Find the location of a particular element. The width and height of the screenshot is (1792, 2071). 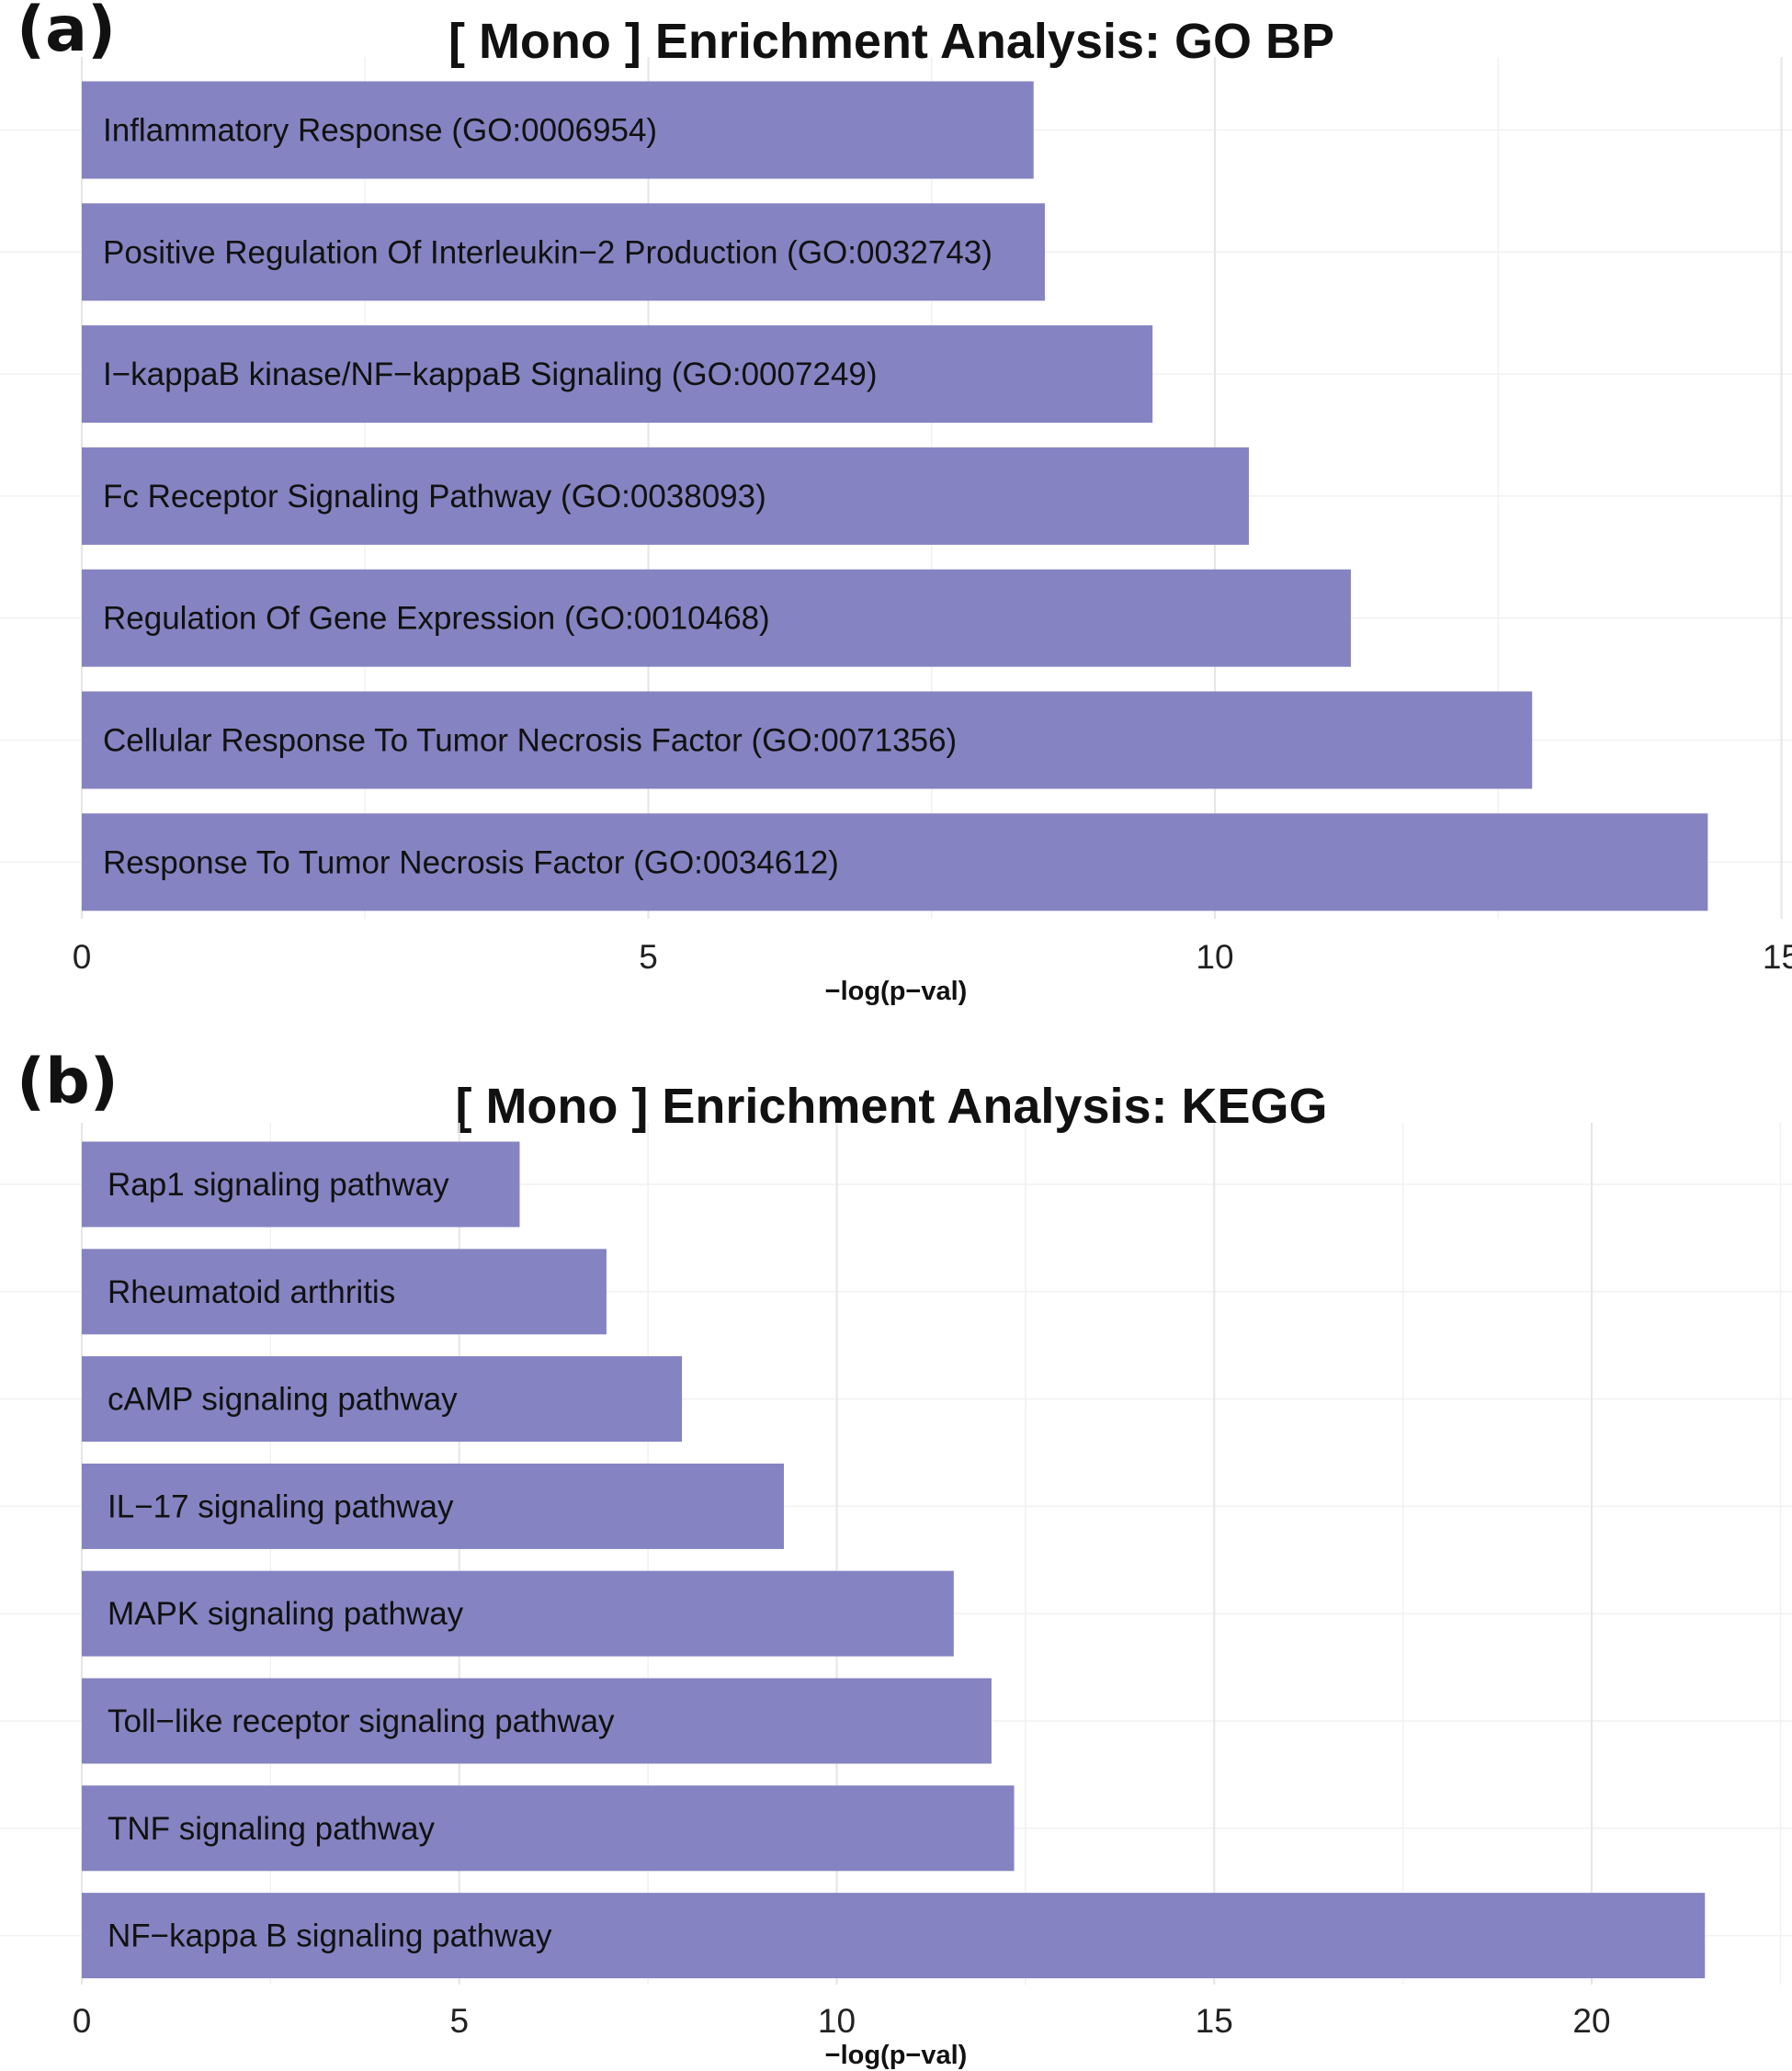

x-axis-ticks: 0 5 10 15 is located at coordinates (932, 957).